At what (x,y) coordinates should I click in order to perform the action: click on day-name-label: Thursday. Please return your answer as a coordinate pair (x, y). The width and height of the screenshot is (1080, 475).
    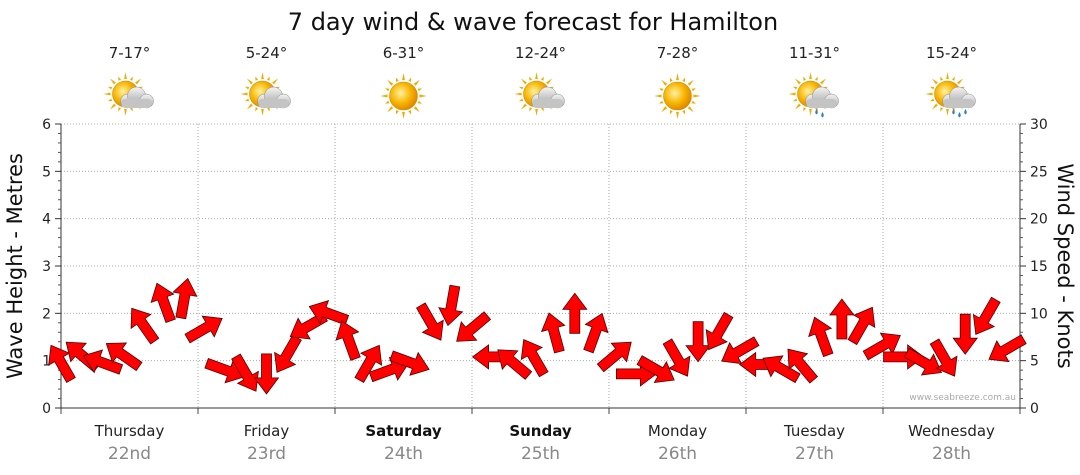
    Looking at the image, I should click on (129, 431).